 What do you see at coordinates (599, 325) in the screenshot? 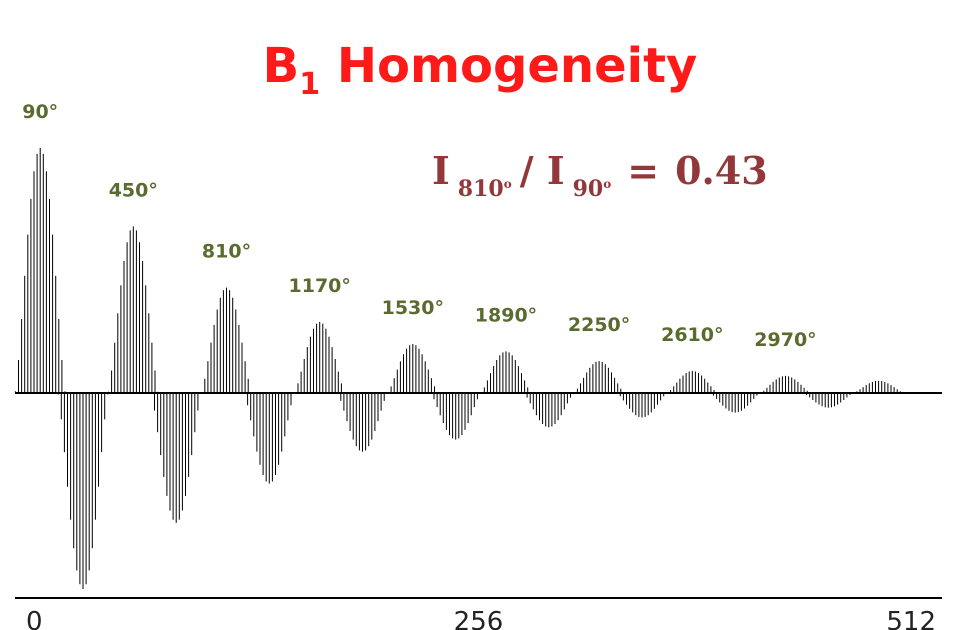
I see `peak-label-6: 2250°` at bounding box center [599, 325].